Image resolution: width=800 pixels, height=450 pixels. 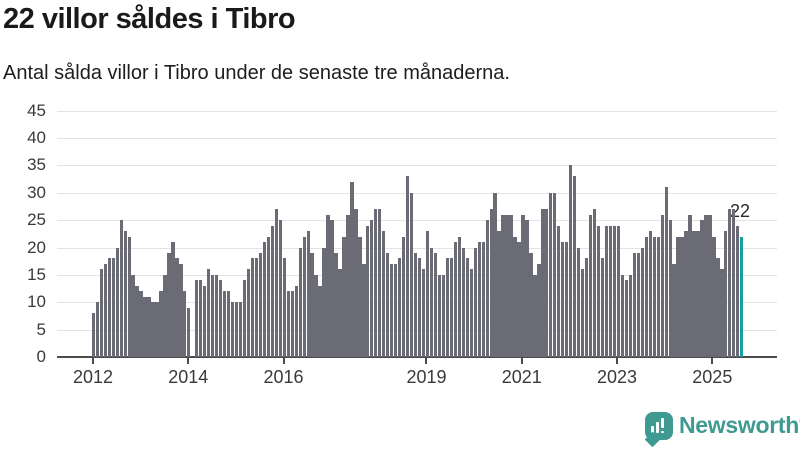 I want to click on x-axis-tick-label: 2023, so click(x=617, y=377).